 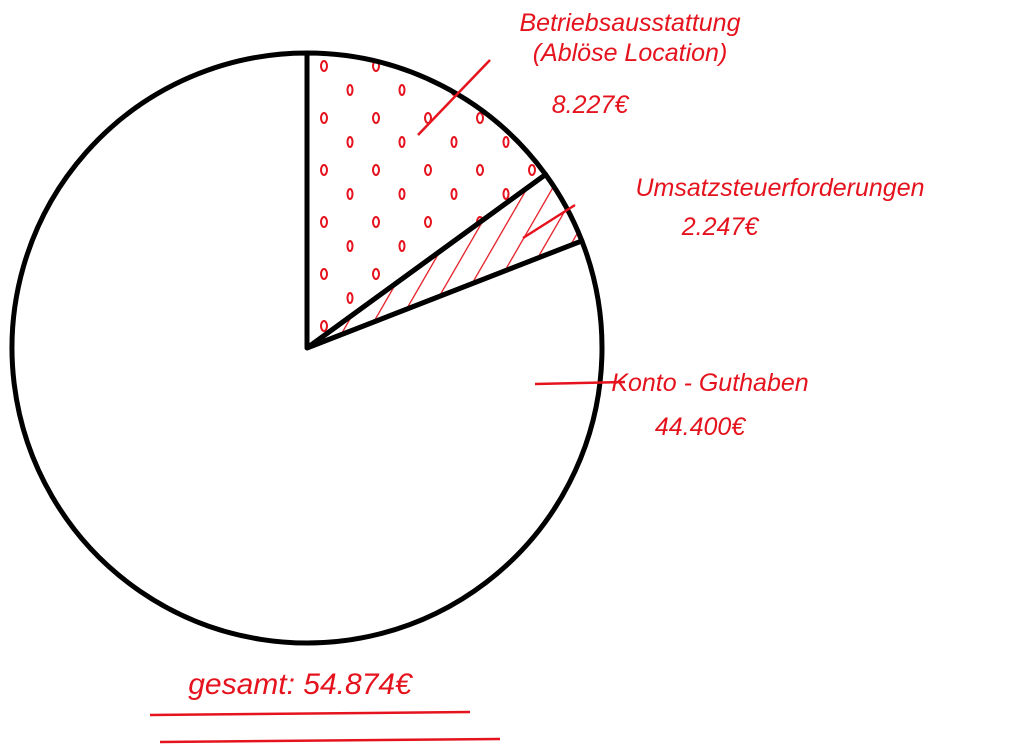 I want to click on slice-label: 44.400€, so click(x=700, y=427).